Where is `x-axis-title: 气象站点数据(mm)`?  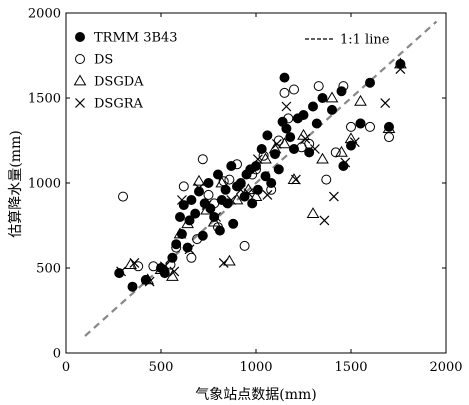
x-axis-title: 气象站点数据(mm) is located at coordinates (255, 395).